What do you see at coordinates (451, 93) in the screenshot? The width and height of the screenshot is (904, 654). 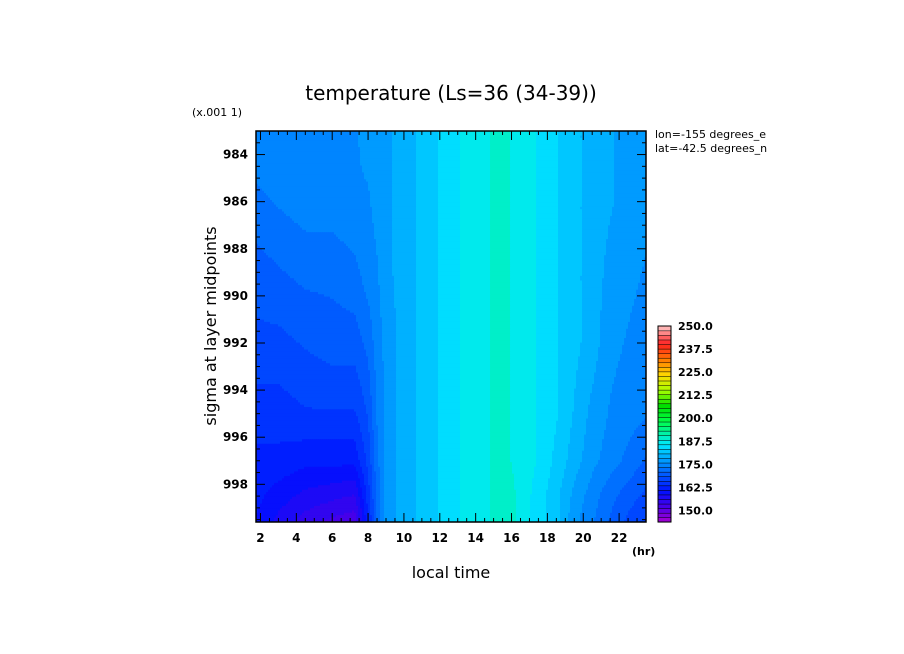 I see `chart-title: temperature (Ls=36 (34-39))` at bounding box center [451, 93].